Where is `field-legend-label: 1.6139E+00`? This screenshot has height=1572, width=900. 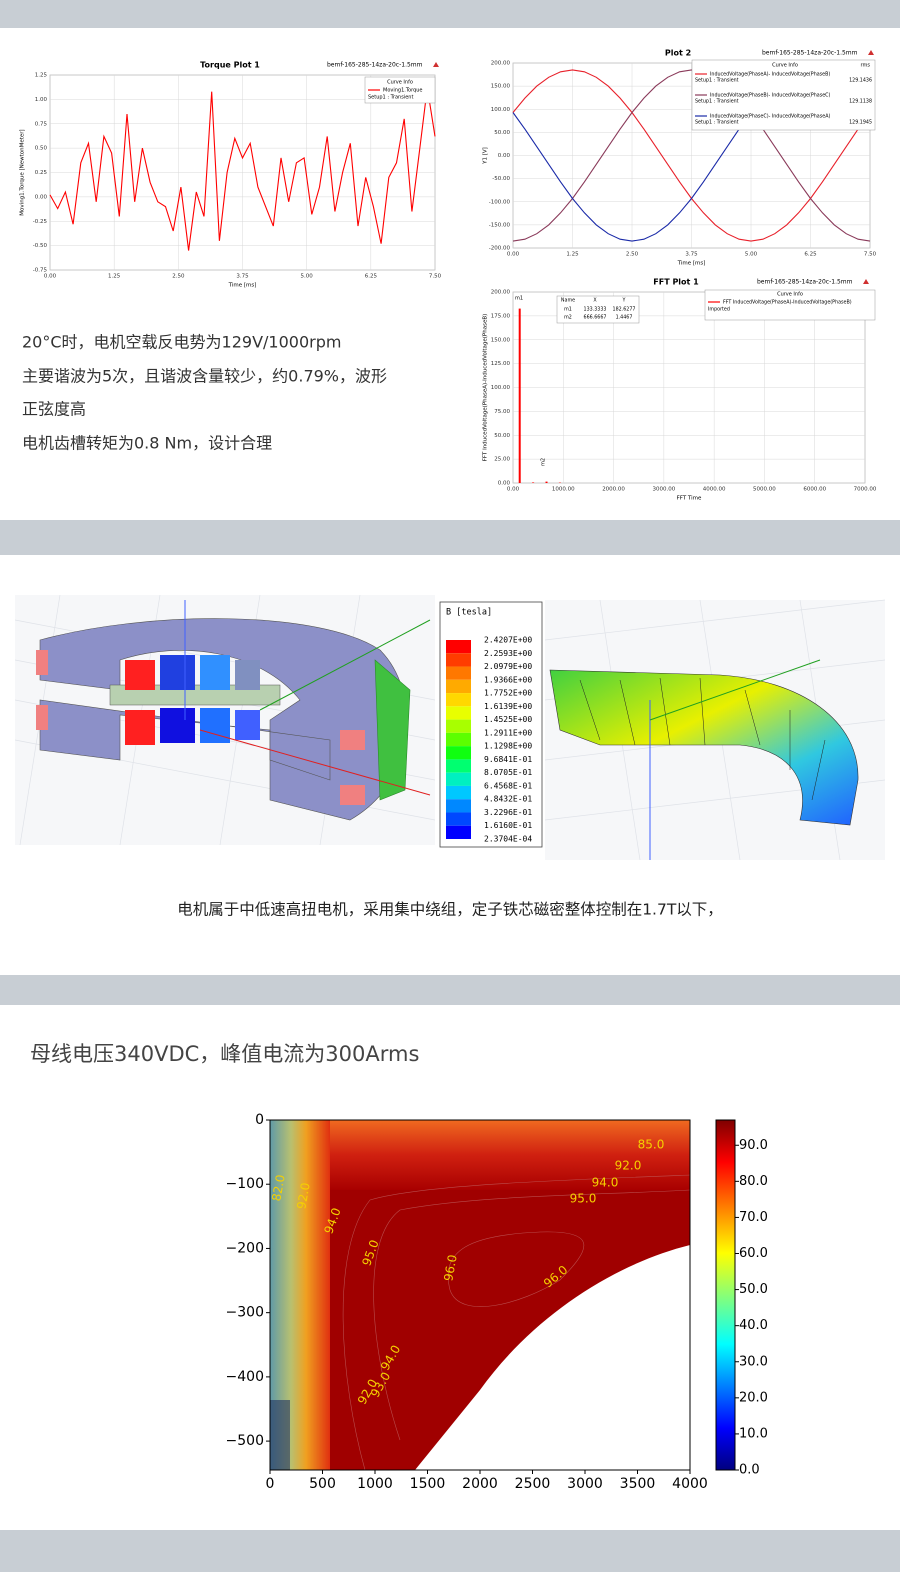 field-legend-label: 1.6139E+00 is located at coordinates (508, 706).